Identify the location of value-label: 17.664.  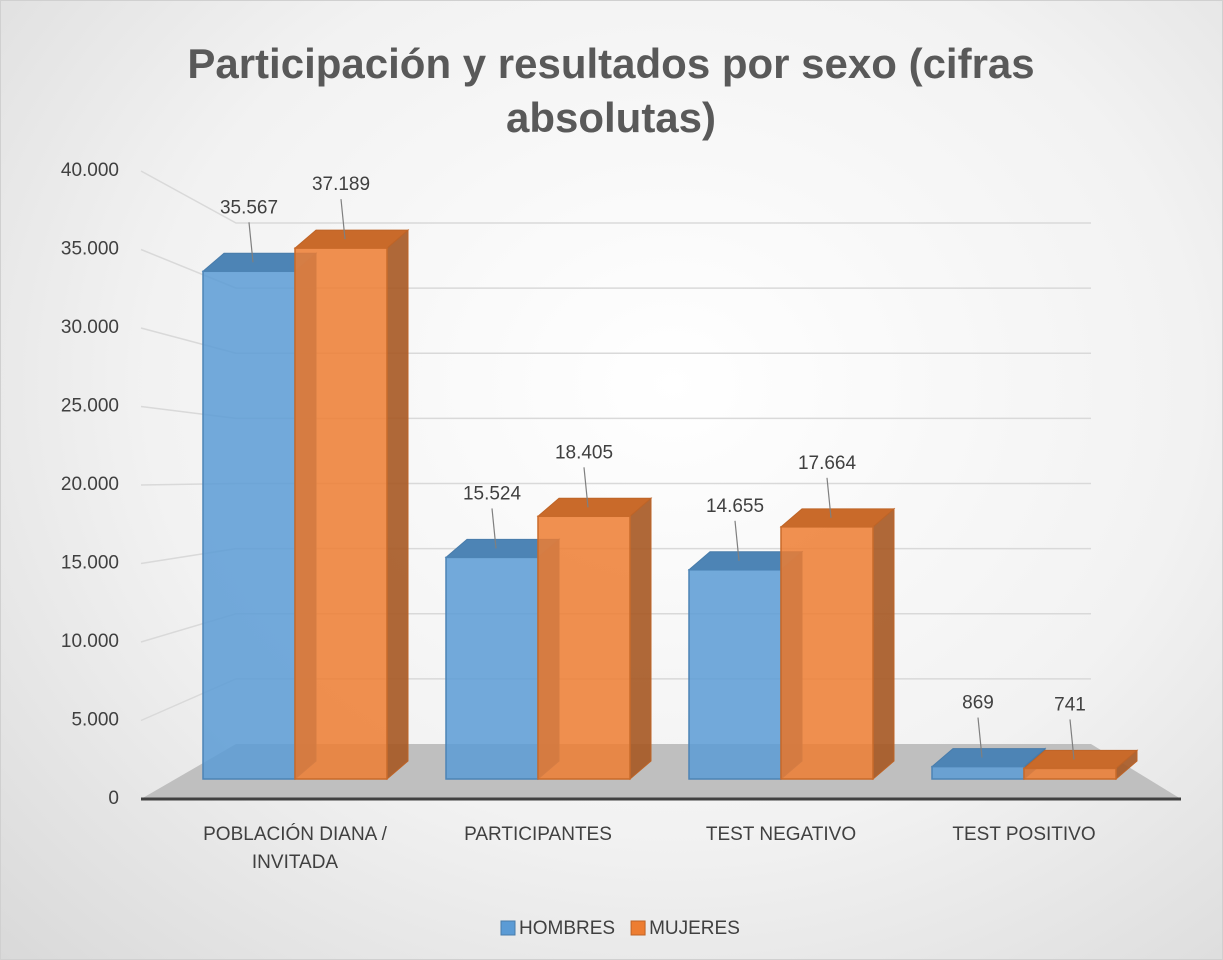
(827, 463).